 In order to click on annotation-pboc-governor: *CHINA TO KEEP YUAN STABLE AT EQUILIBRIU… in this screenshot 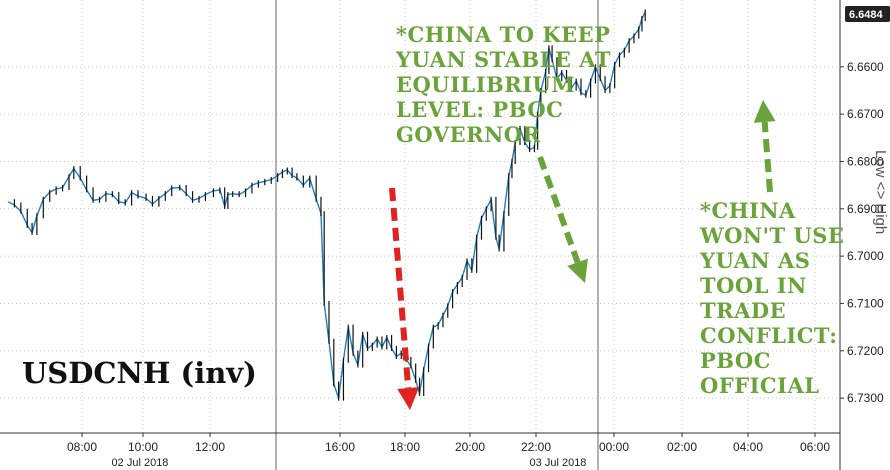, I will do `click(507, 84)`.